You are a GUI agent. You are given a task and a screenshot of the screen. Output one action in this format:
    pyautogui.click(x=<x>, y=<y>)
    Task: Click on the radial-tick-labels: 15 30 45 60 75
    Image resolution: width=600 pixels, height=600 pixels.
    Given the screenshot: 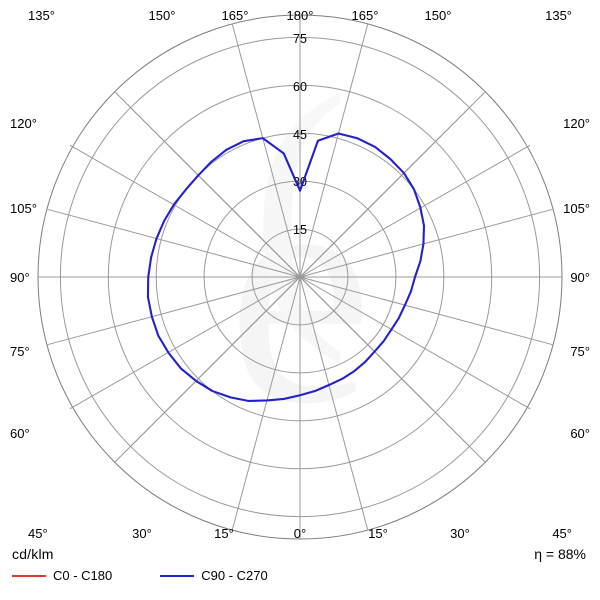 What is the action you would take?
    pyautogui.click(x=300, y=134)
    